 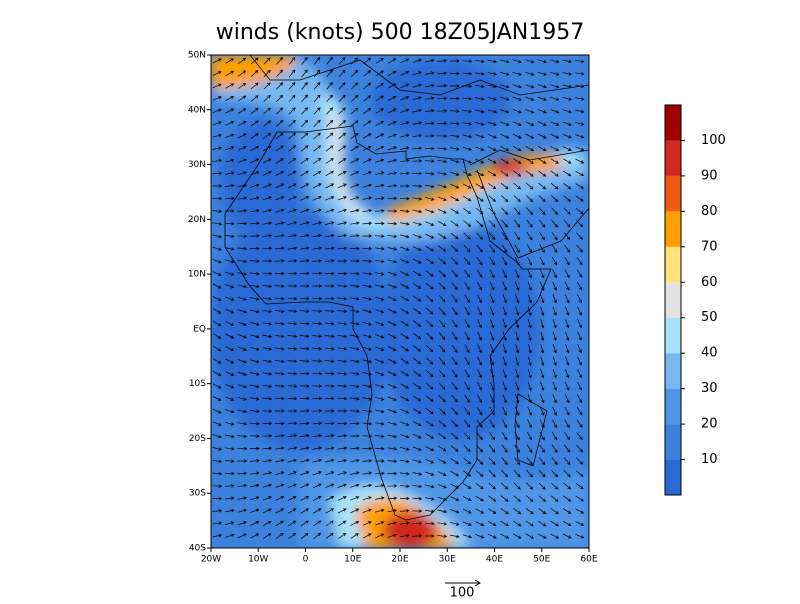 I want to click on y-tick-label: 40S, so click(x=197, y=549).